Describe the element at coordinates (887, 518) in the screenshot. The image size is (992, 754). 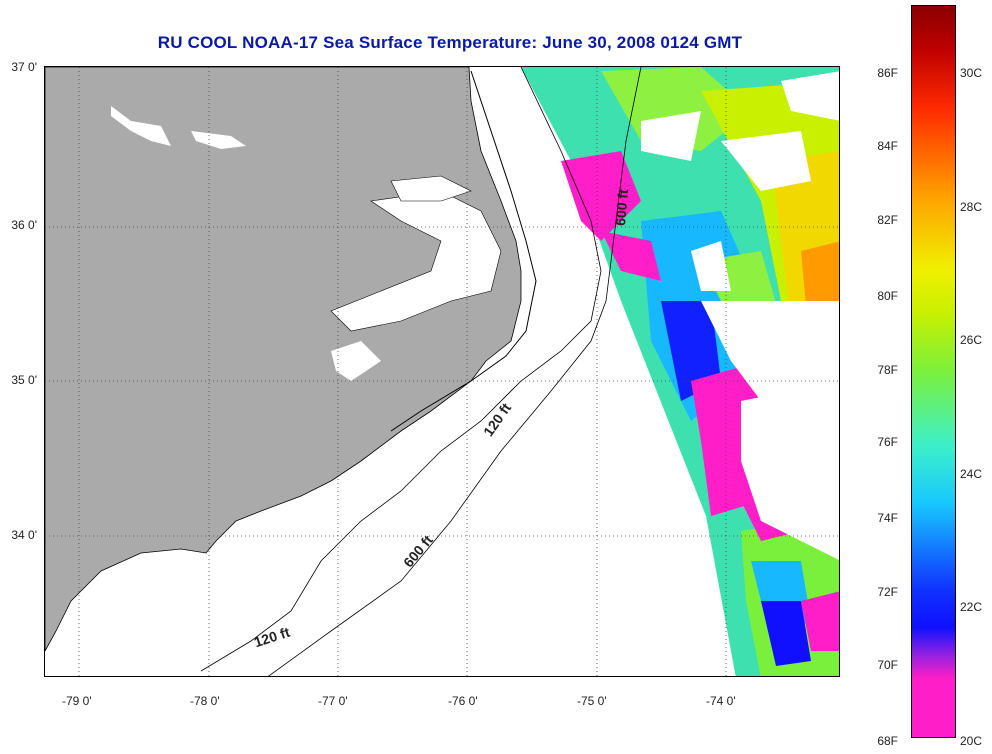
I see `colorbar-f-label-74: 74F` at that location.